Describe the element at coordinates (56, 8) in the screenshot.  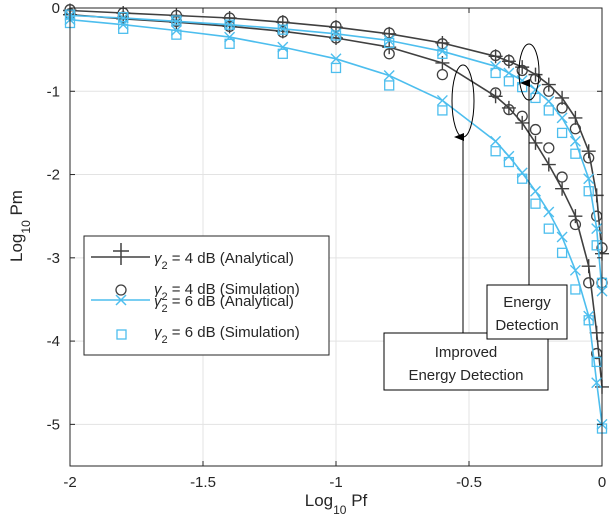
I see `y-tick-label: 0` at that location.